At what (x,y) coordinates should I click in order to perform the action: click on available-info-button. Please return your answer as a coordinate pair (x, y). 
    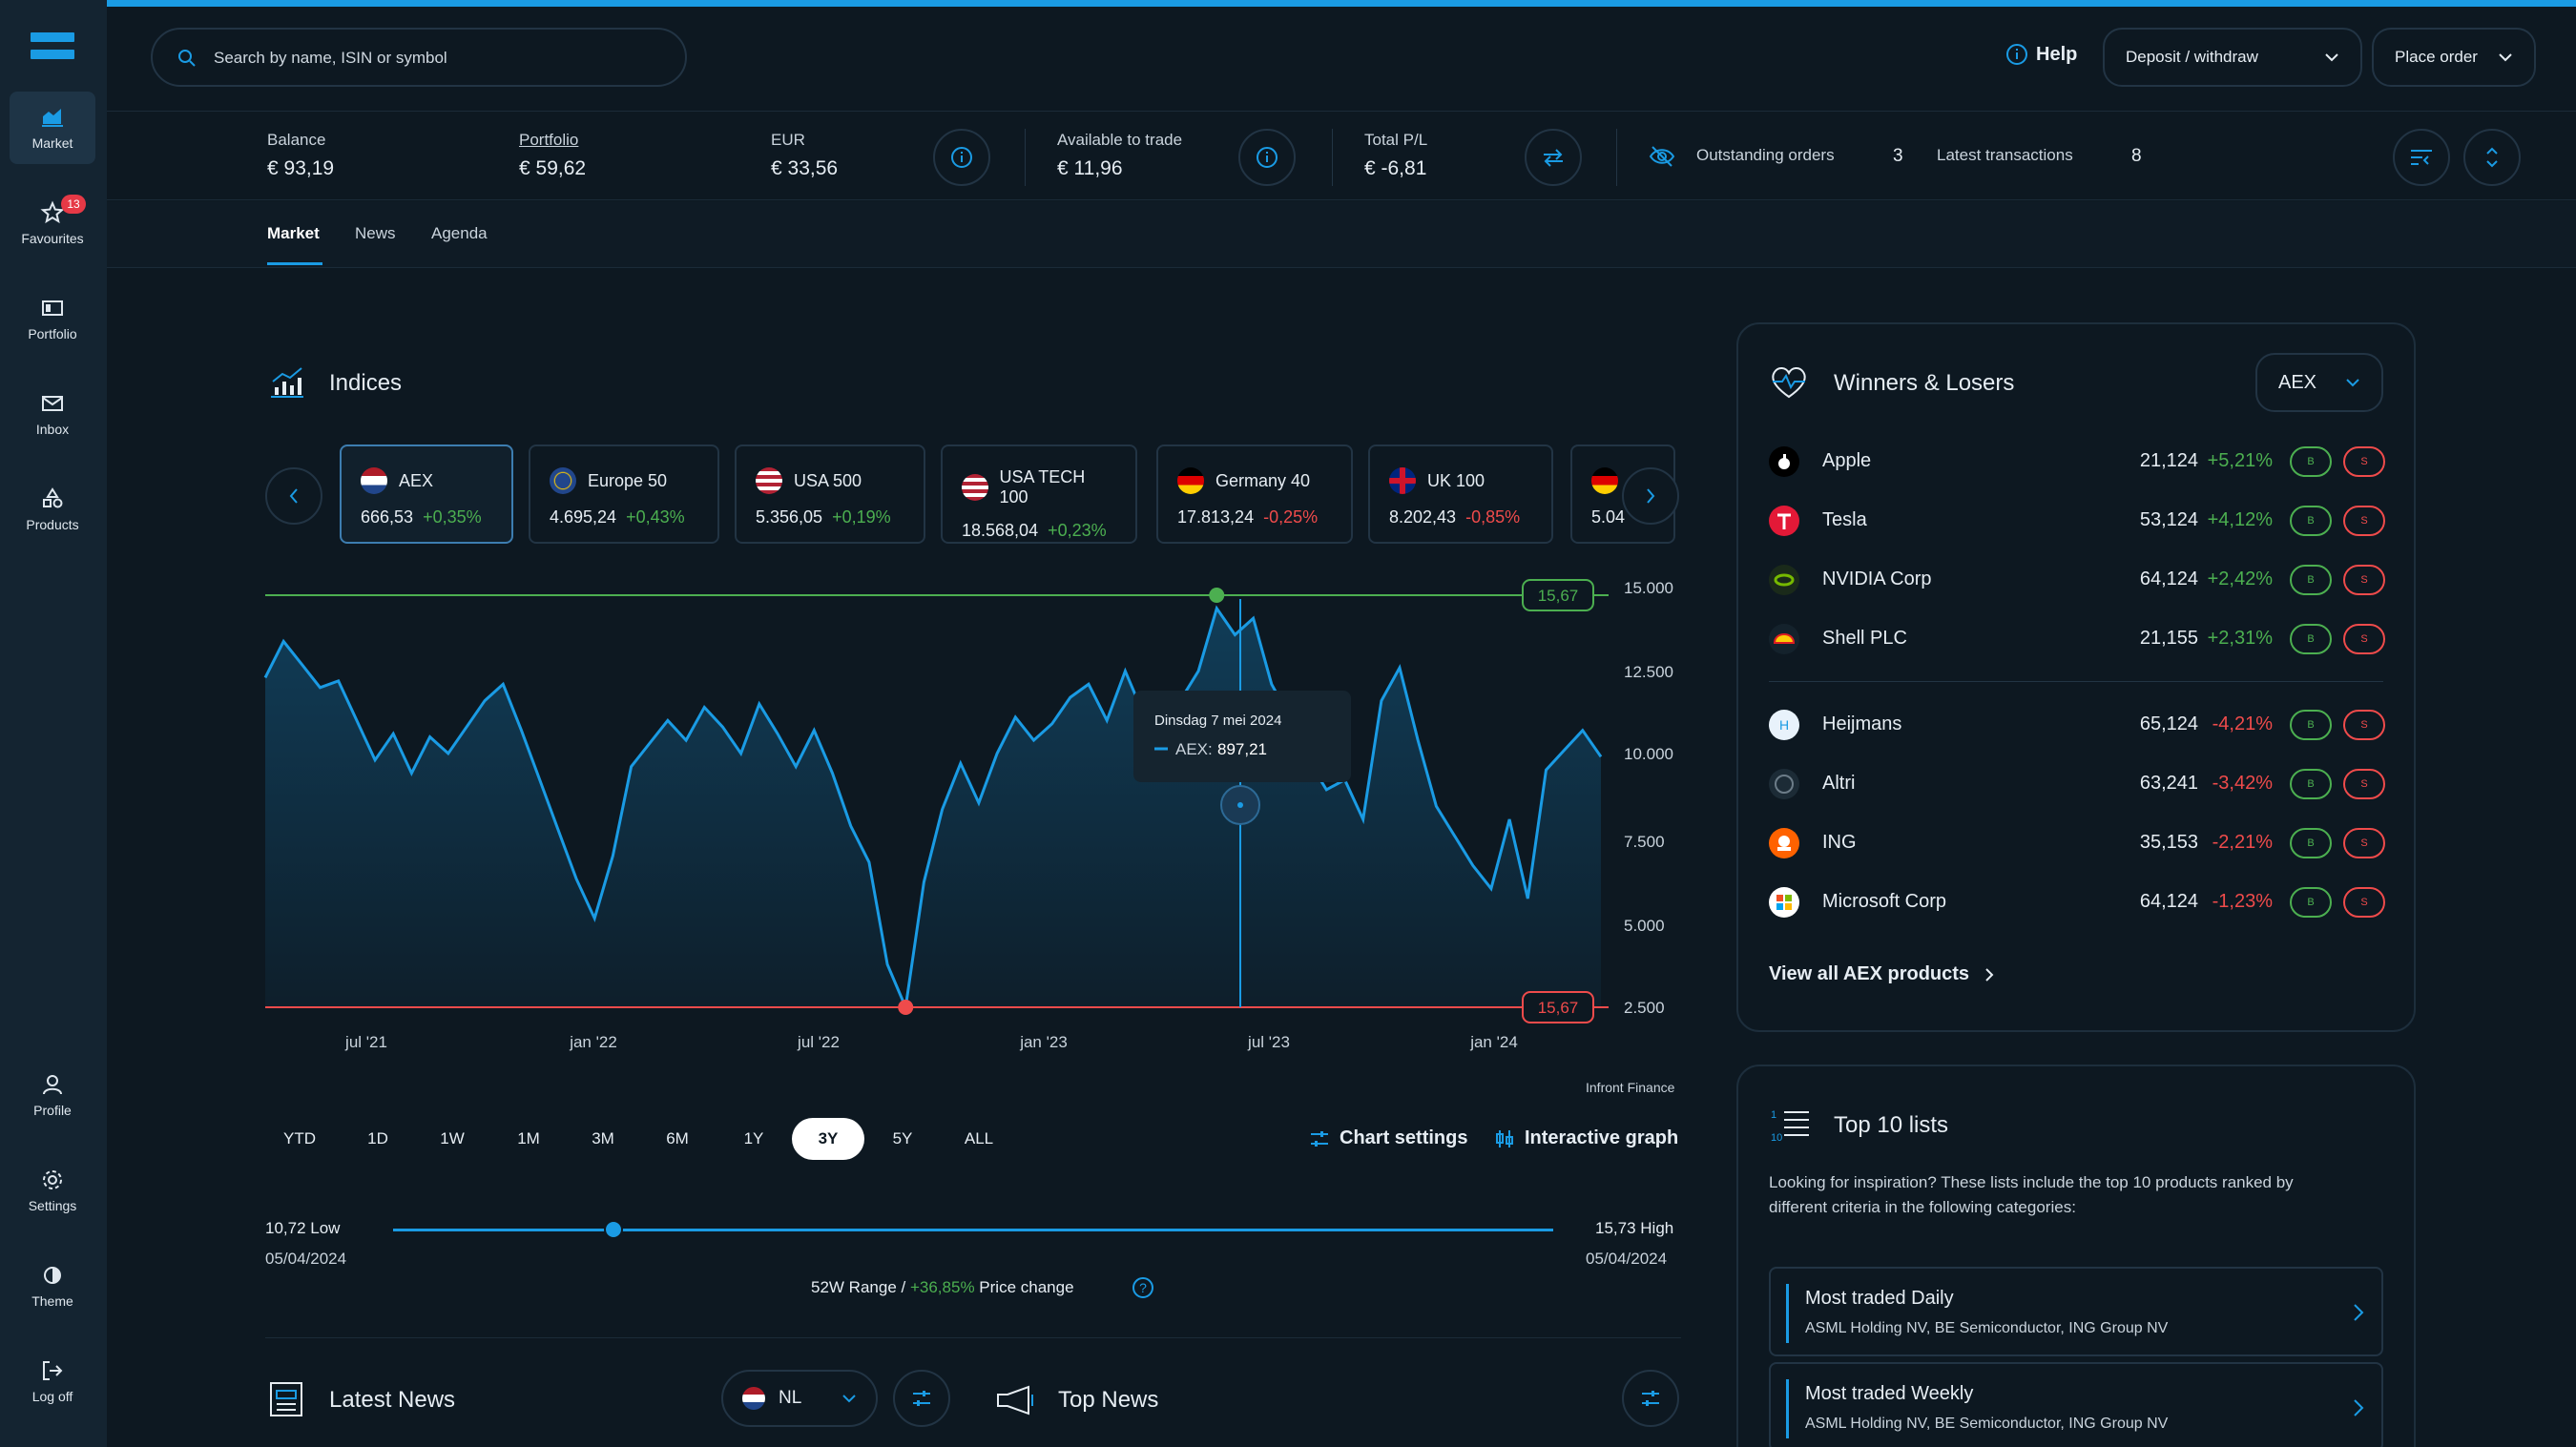
    Looking at the image, I should click on (1267, 157).